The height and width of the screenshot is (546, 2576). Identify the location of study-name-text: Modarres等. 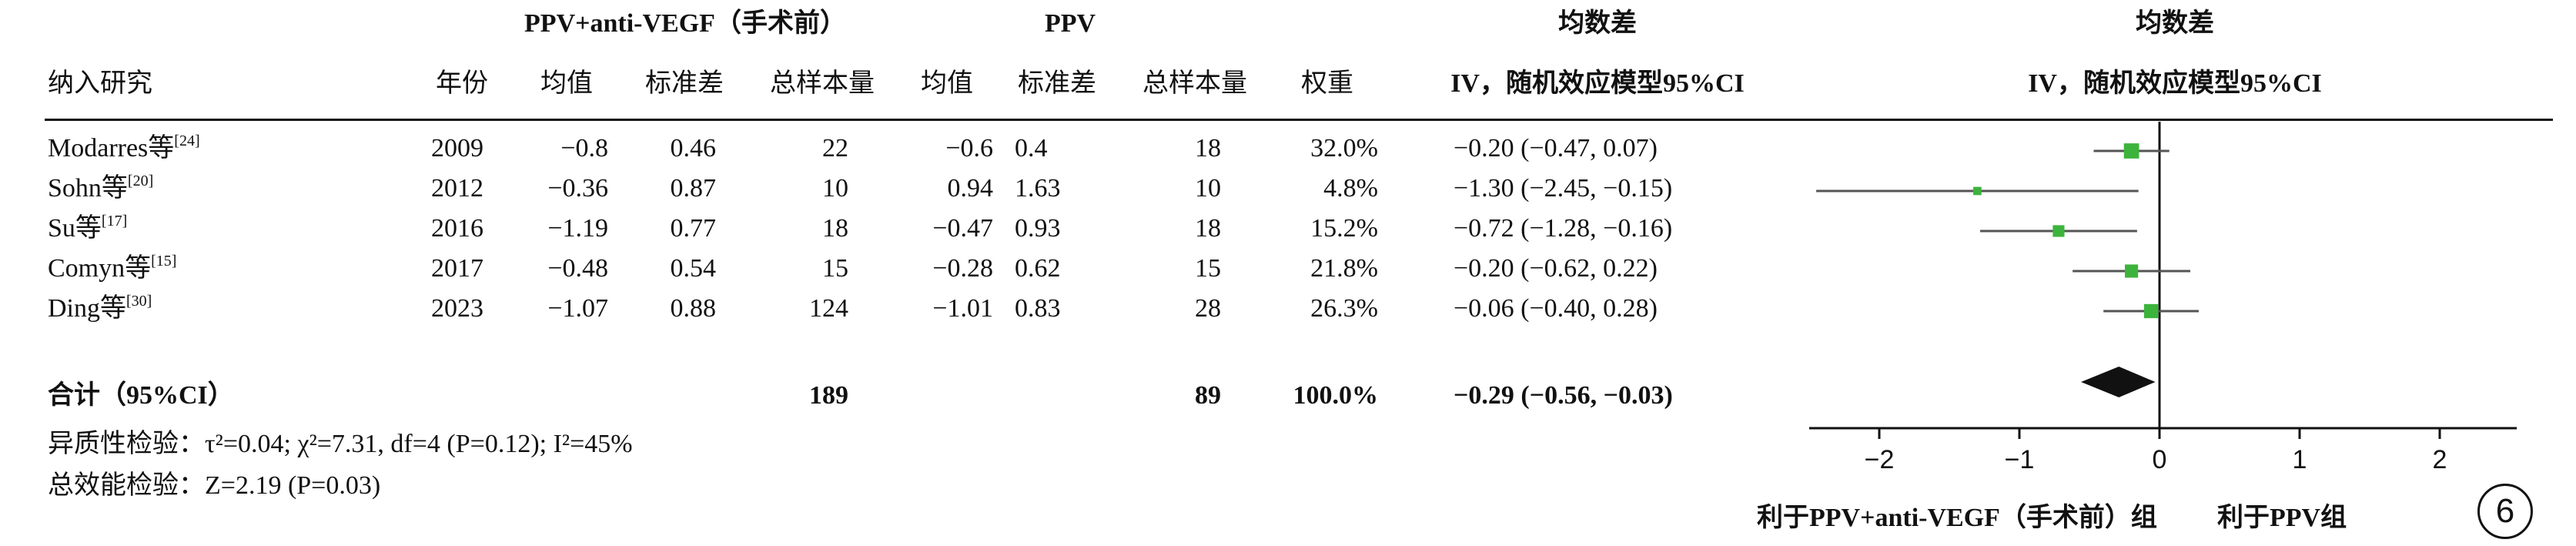
(111, 148).